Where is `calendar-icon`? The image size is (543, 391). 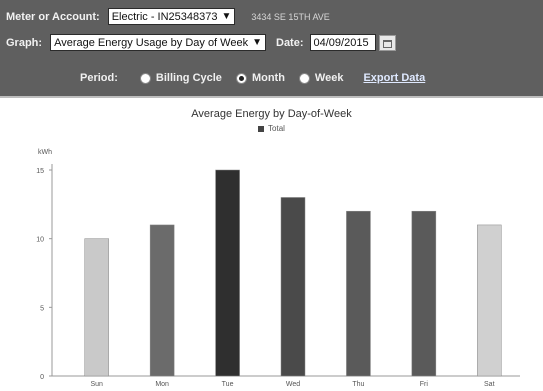 calendar-icon is located at coordinates (387, 42).